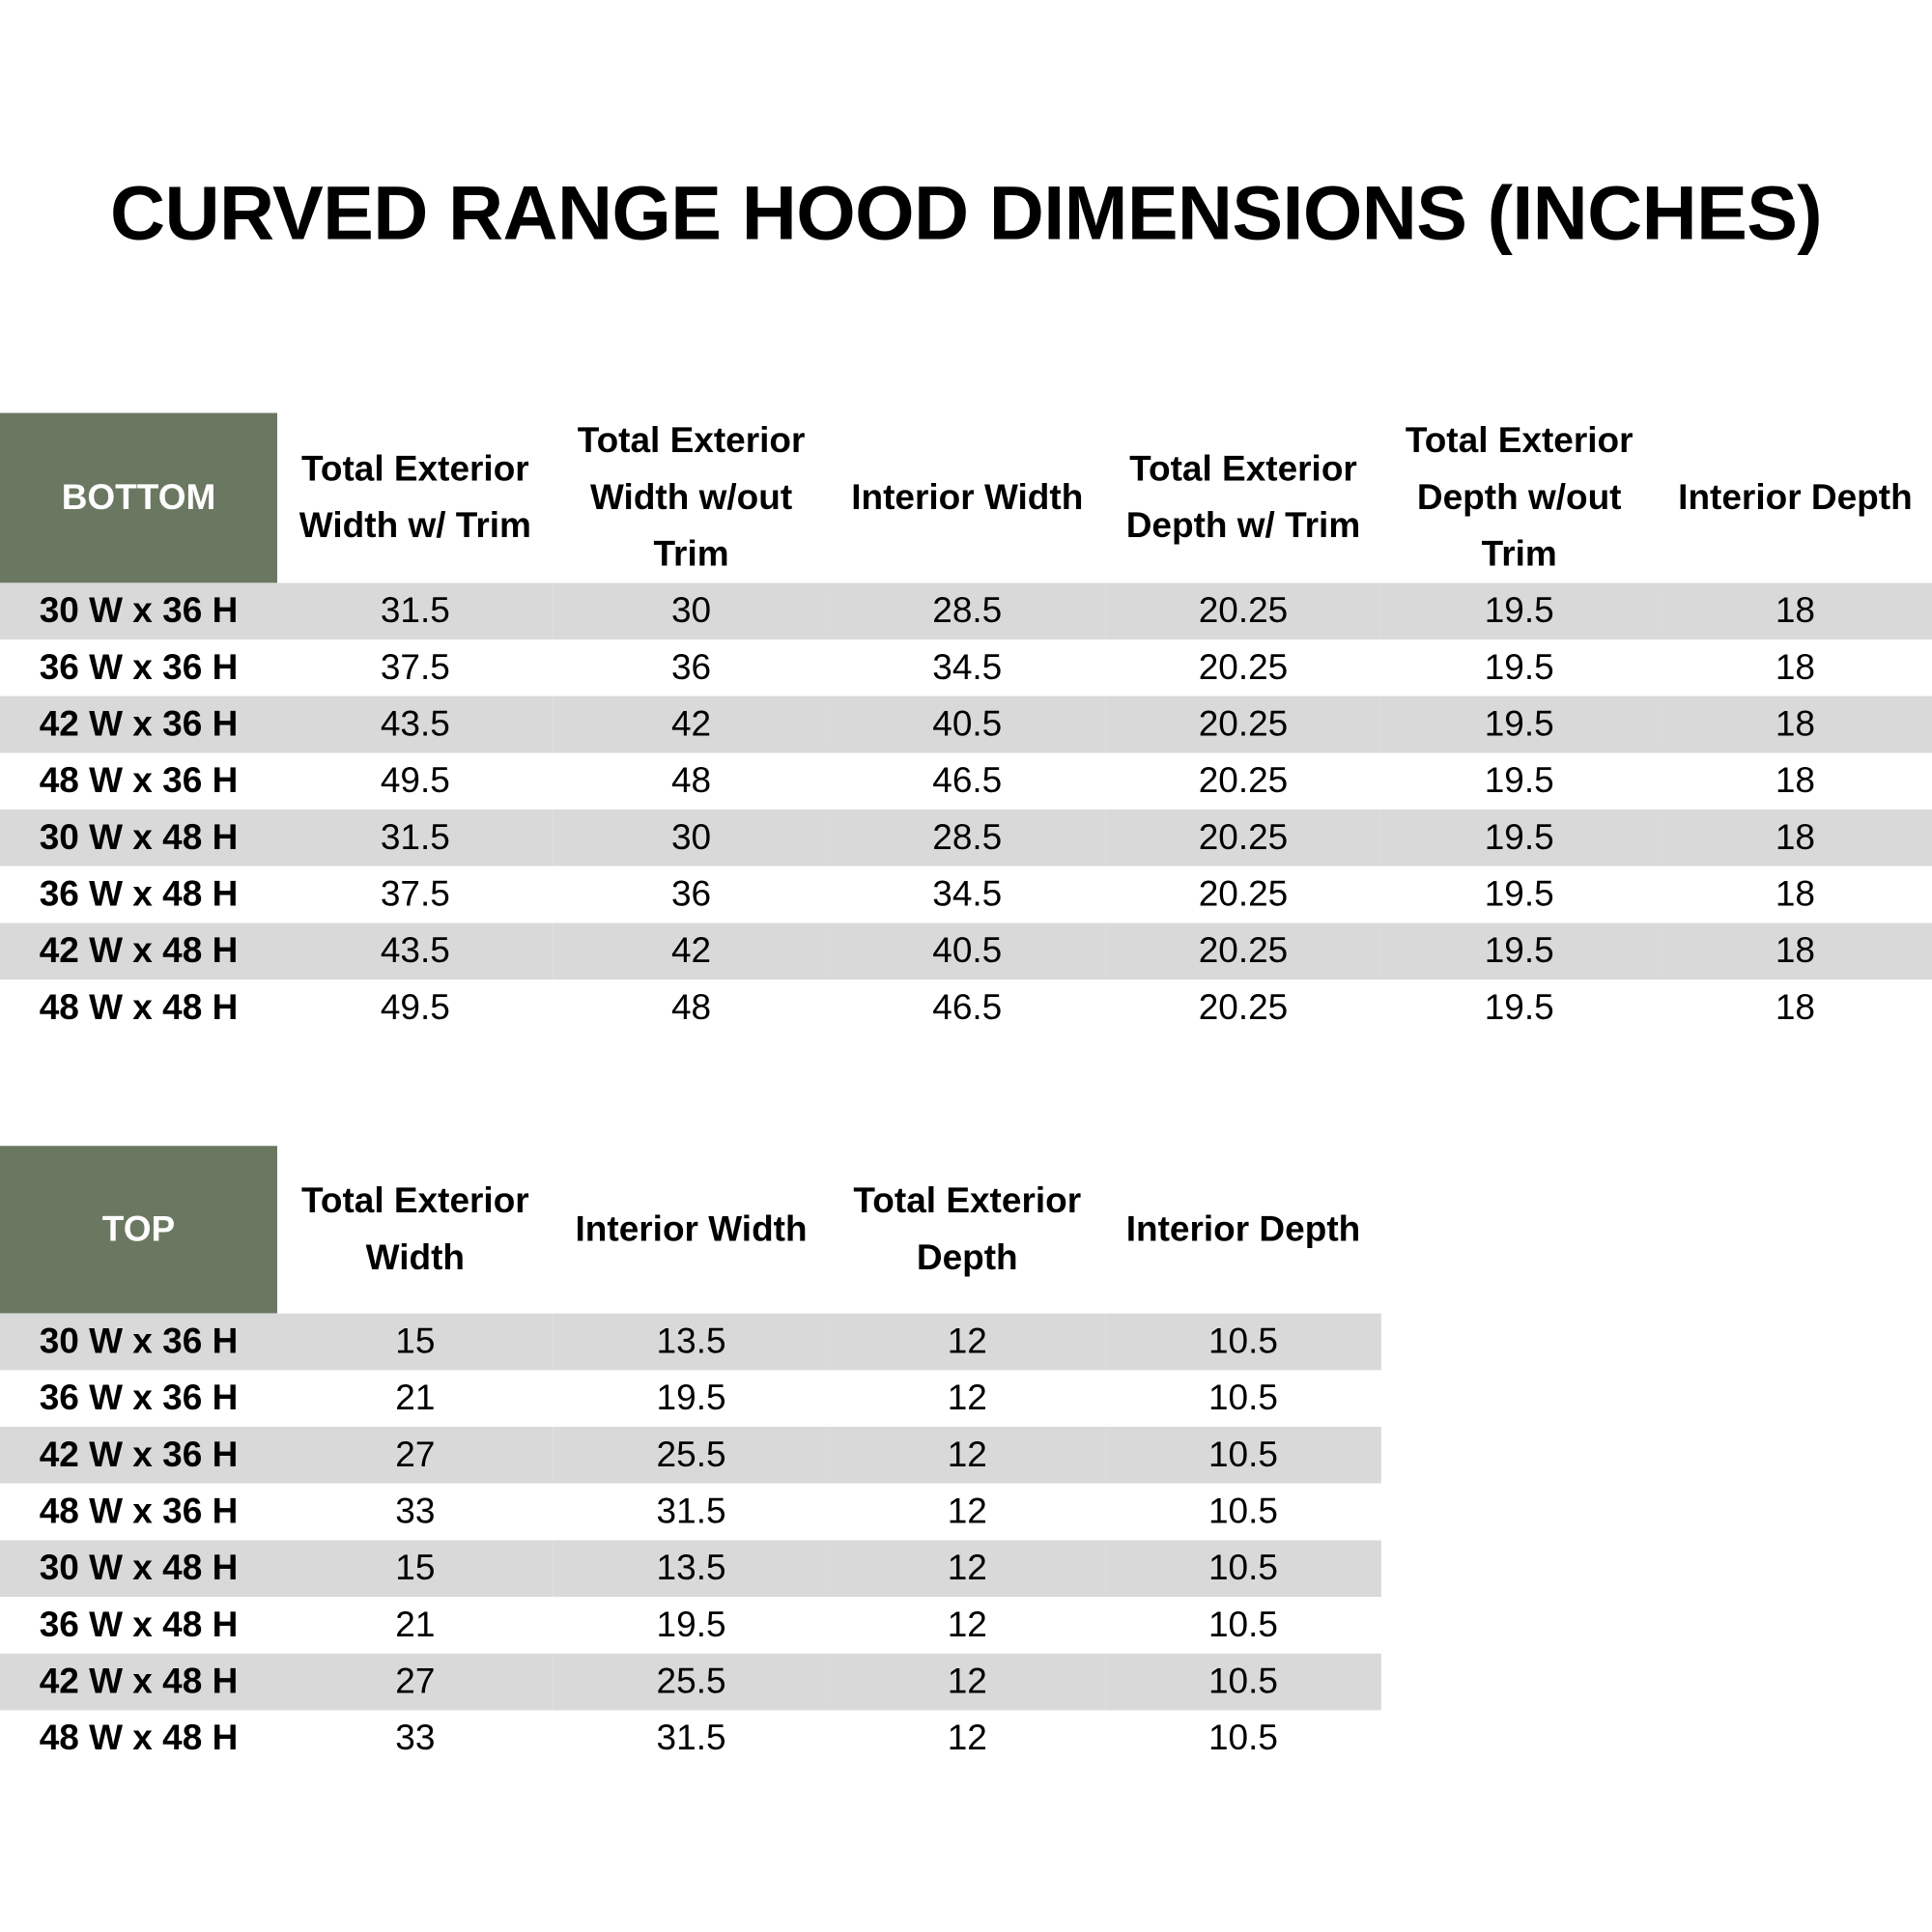 The image size is (1932, 1932). Describe the element at coordinates (138, 497) in the screenshot. I see `corner-label: BOTTOM` at that location.